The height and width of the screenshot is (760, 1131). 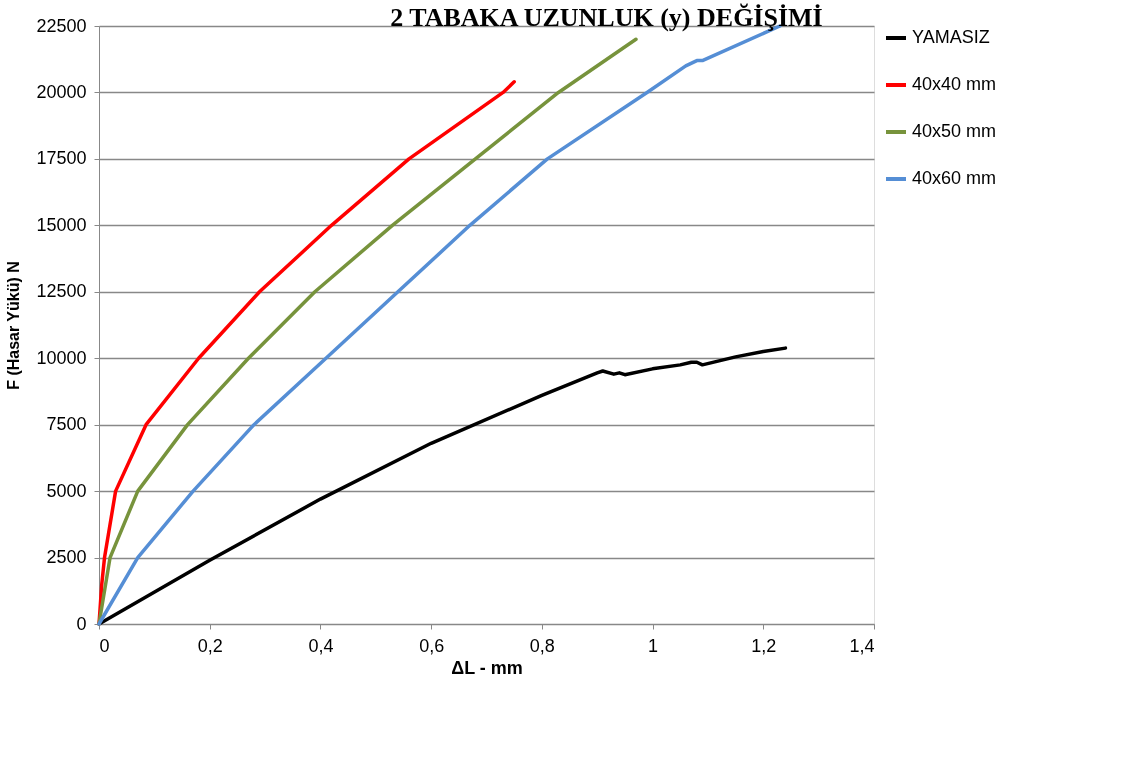 What do you see at coordinates (210, 645) in the screenshot?
I see `x-tick-label: 0,2` at bounding box center [210, 645].